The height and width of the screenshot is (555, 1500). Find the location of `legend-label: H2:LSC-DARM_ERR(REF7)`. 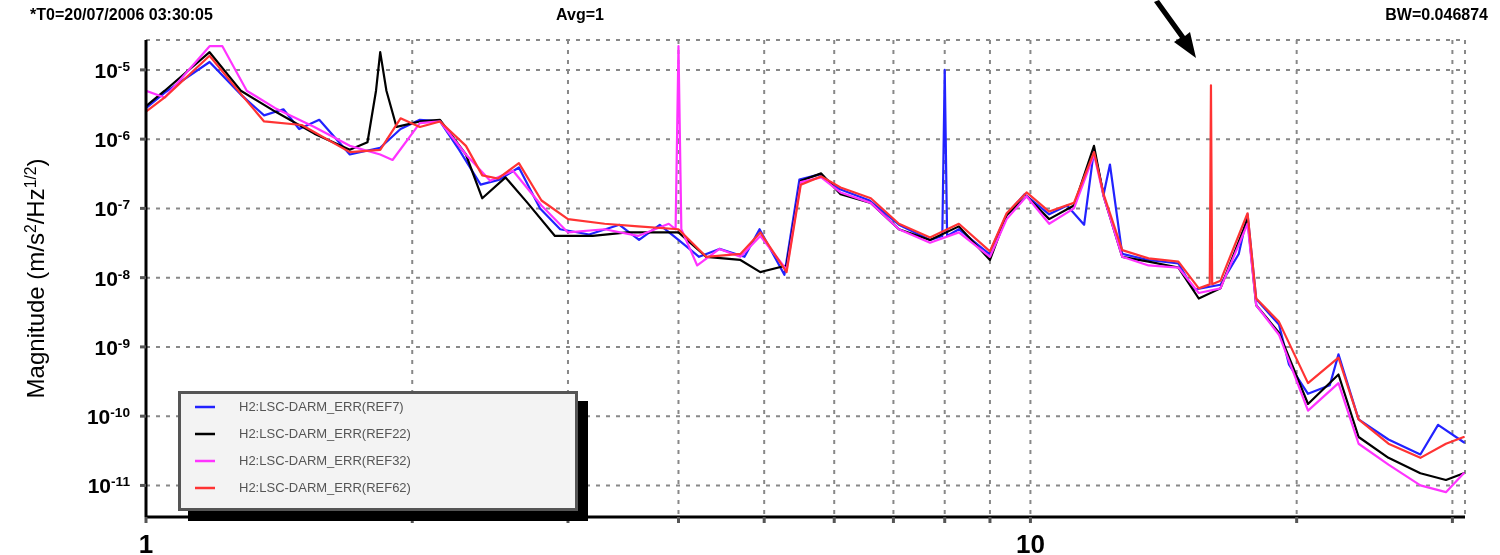

legend-label: H2:LSC-DARM_ERR(REF7) is located at coordinates (321, 406).